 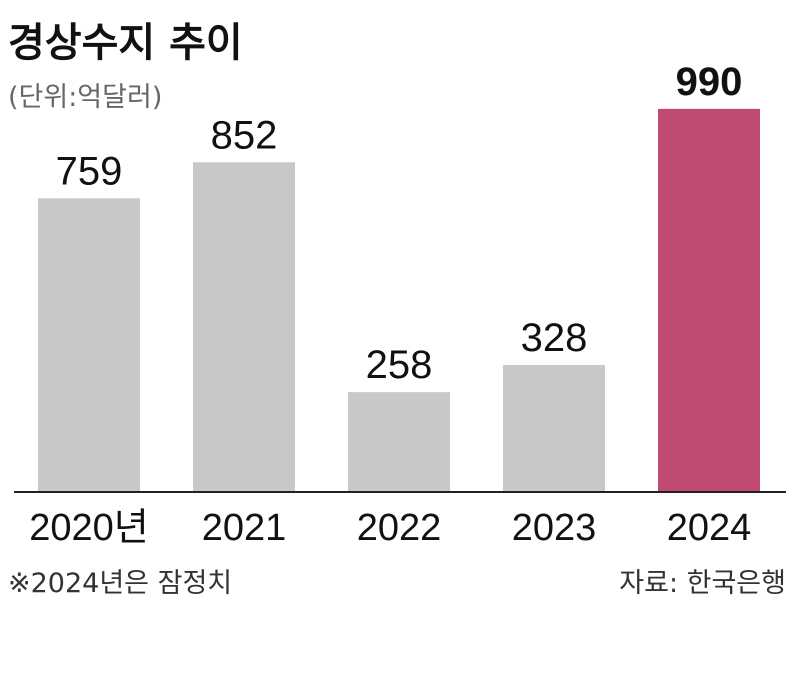 I want to click on x-tick-label-2: 2022, so click(x=399, y=528).